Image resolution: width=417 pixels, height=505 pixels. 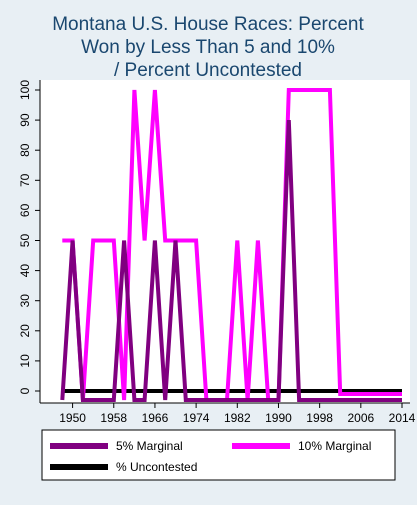 What do you see at coordinates (25, 150) in the screenshot?
I see `y-tick-label: 80` at bounding box center [25, 150].